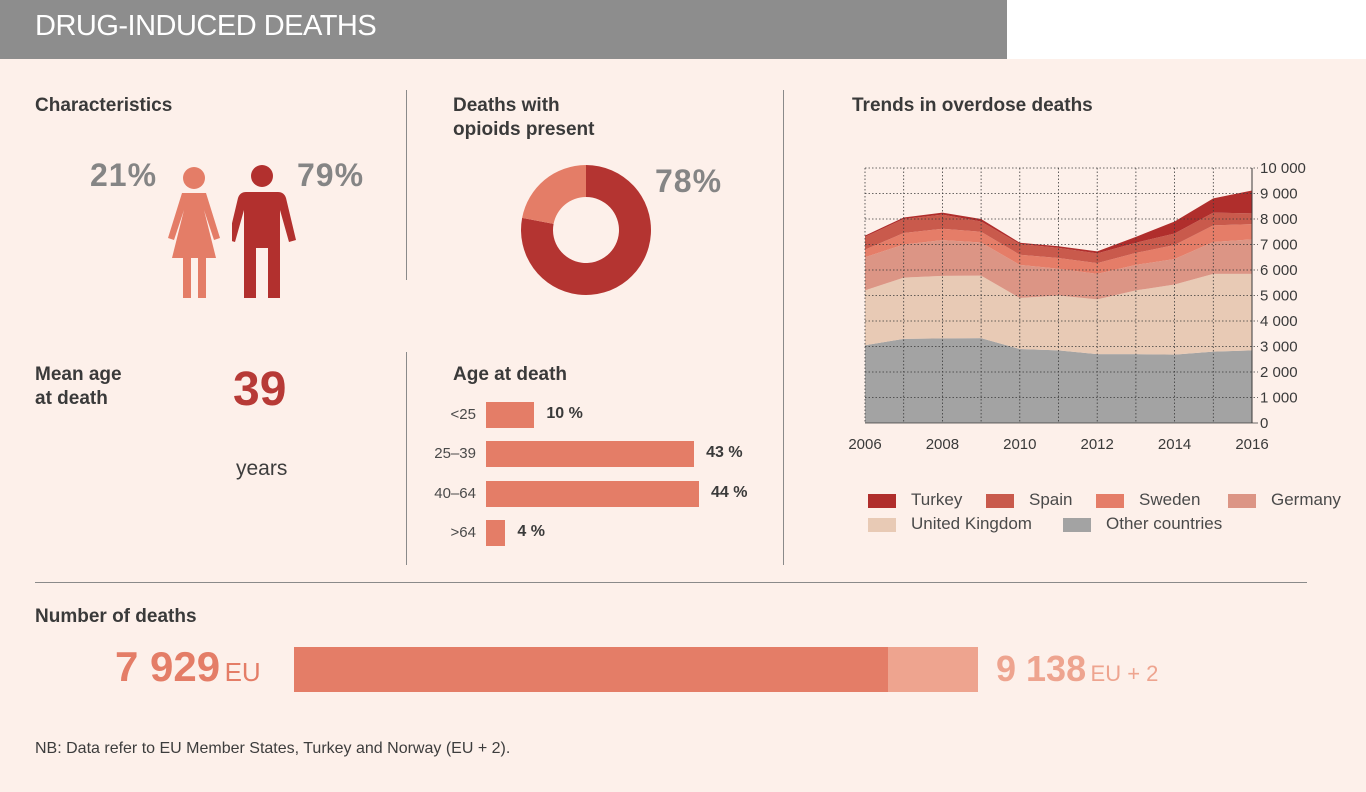  Describe the element at coordinates (168, 666) in the screenshot. I see `eu-deaths-value: 7 929` at that location.